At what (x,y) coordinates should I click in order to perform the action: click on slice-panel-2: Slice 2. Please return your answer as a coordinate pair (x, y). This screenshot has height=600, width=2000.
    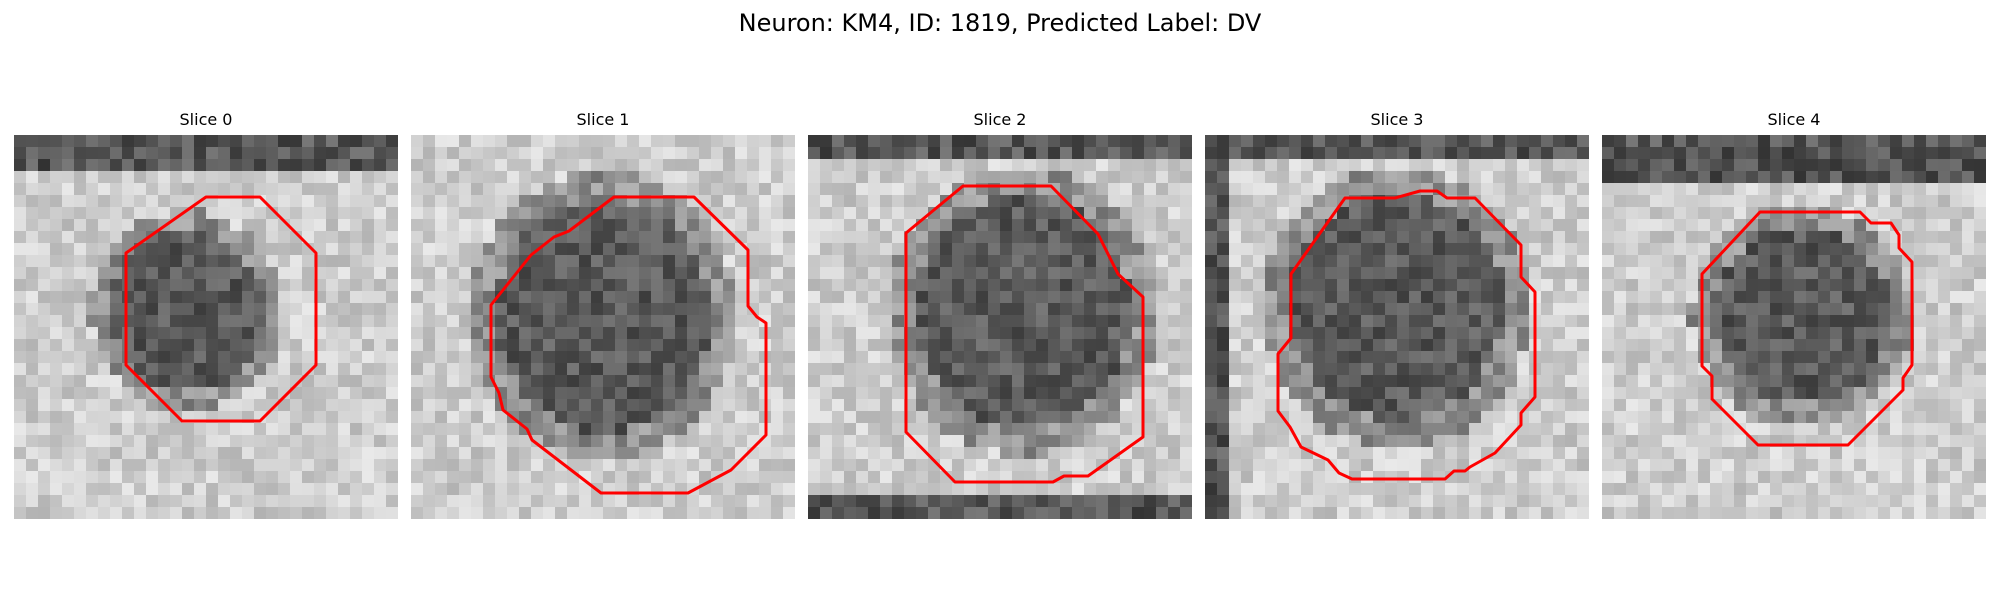
    Looking at the image, I should click on (1000, 315).